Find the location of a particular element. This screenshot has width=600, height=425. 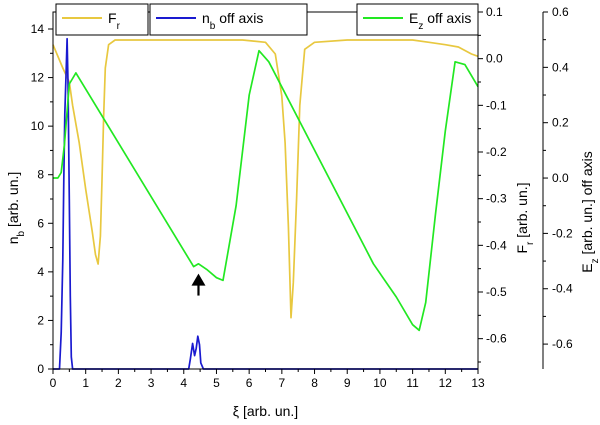

left-y-axis: 0 2 4 6 8 10 12 14 nb [arb. un.] is located at coordinates (29, 199).